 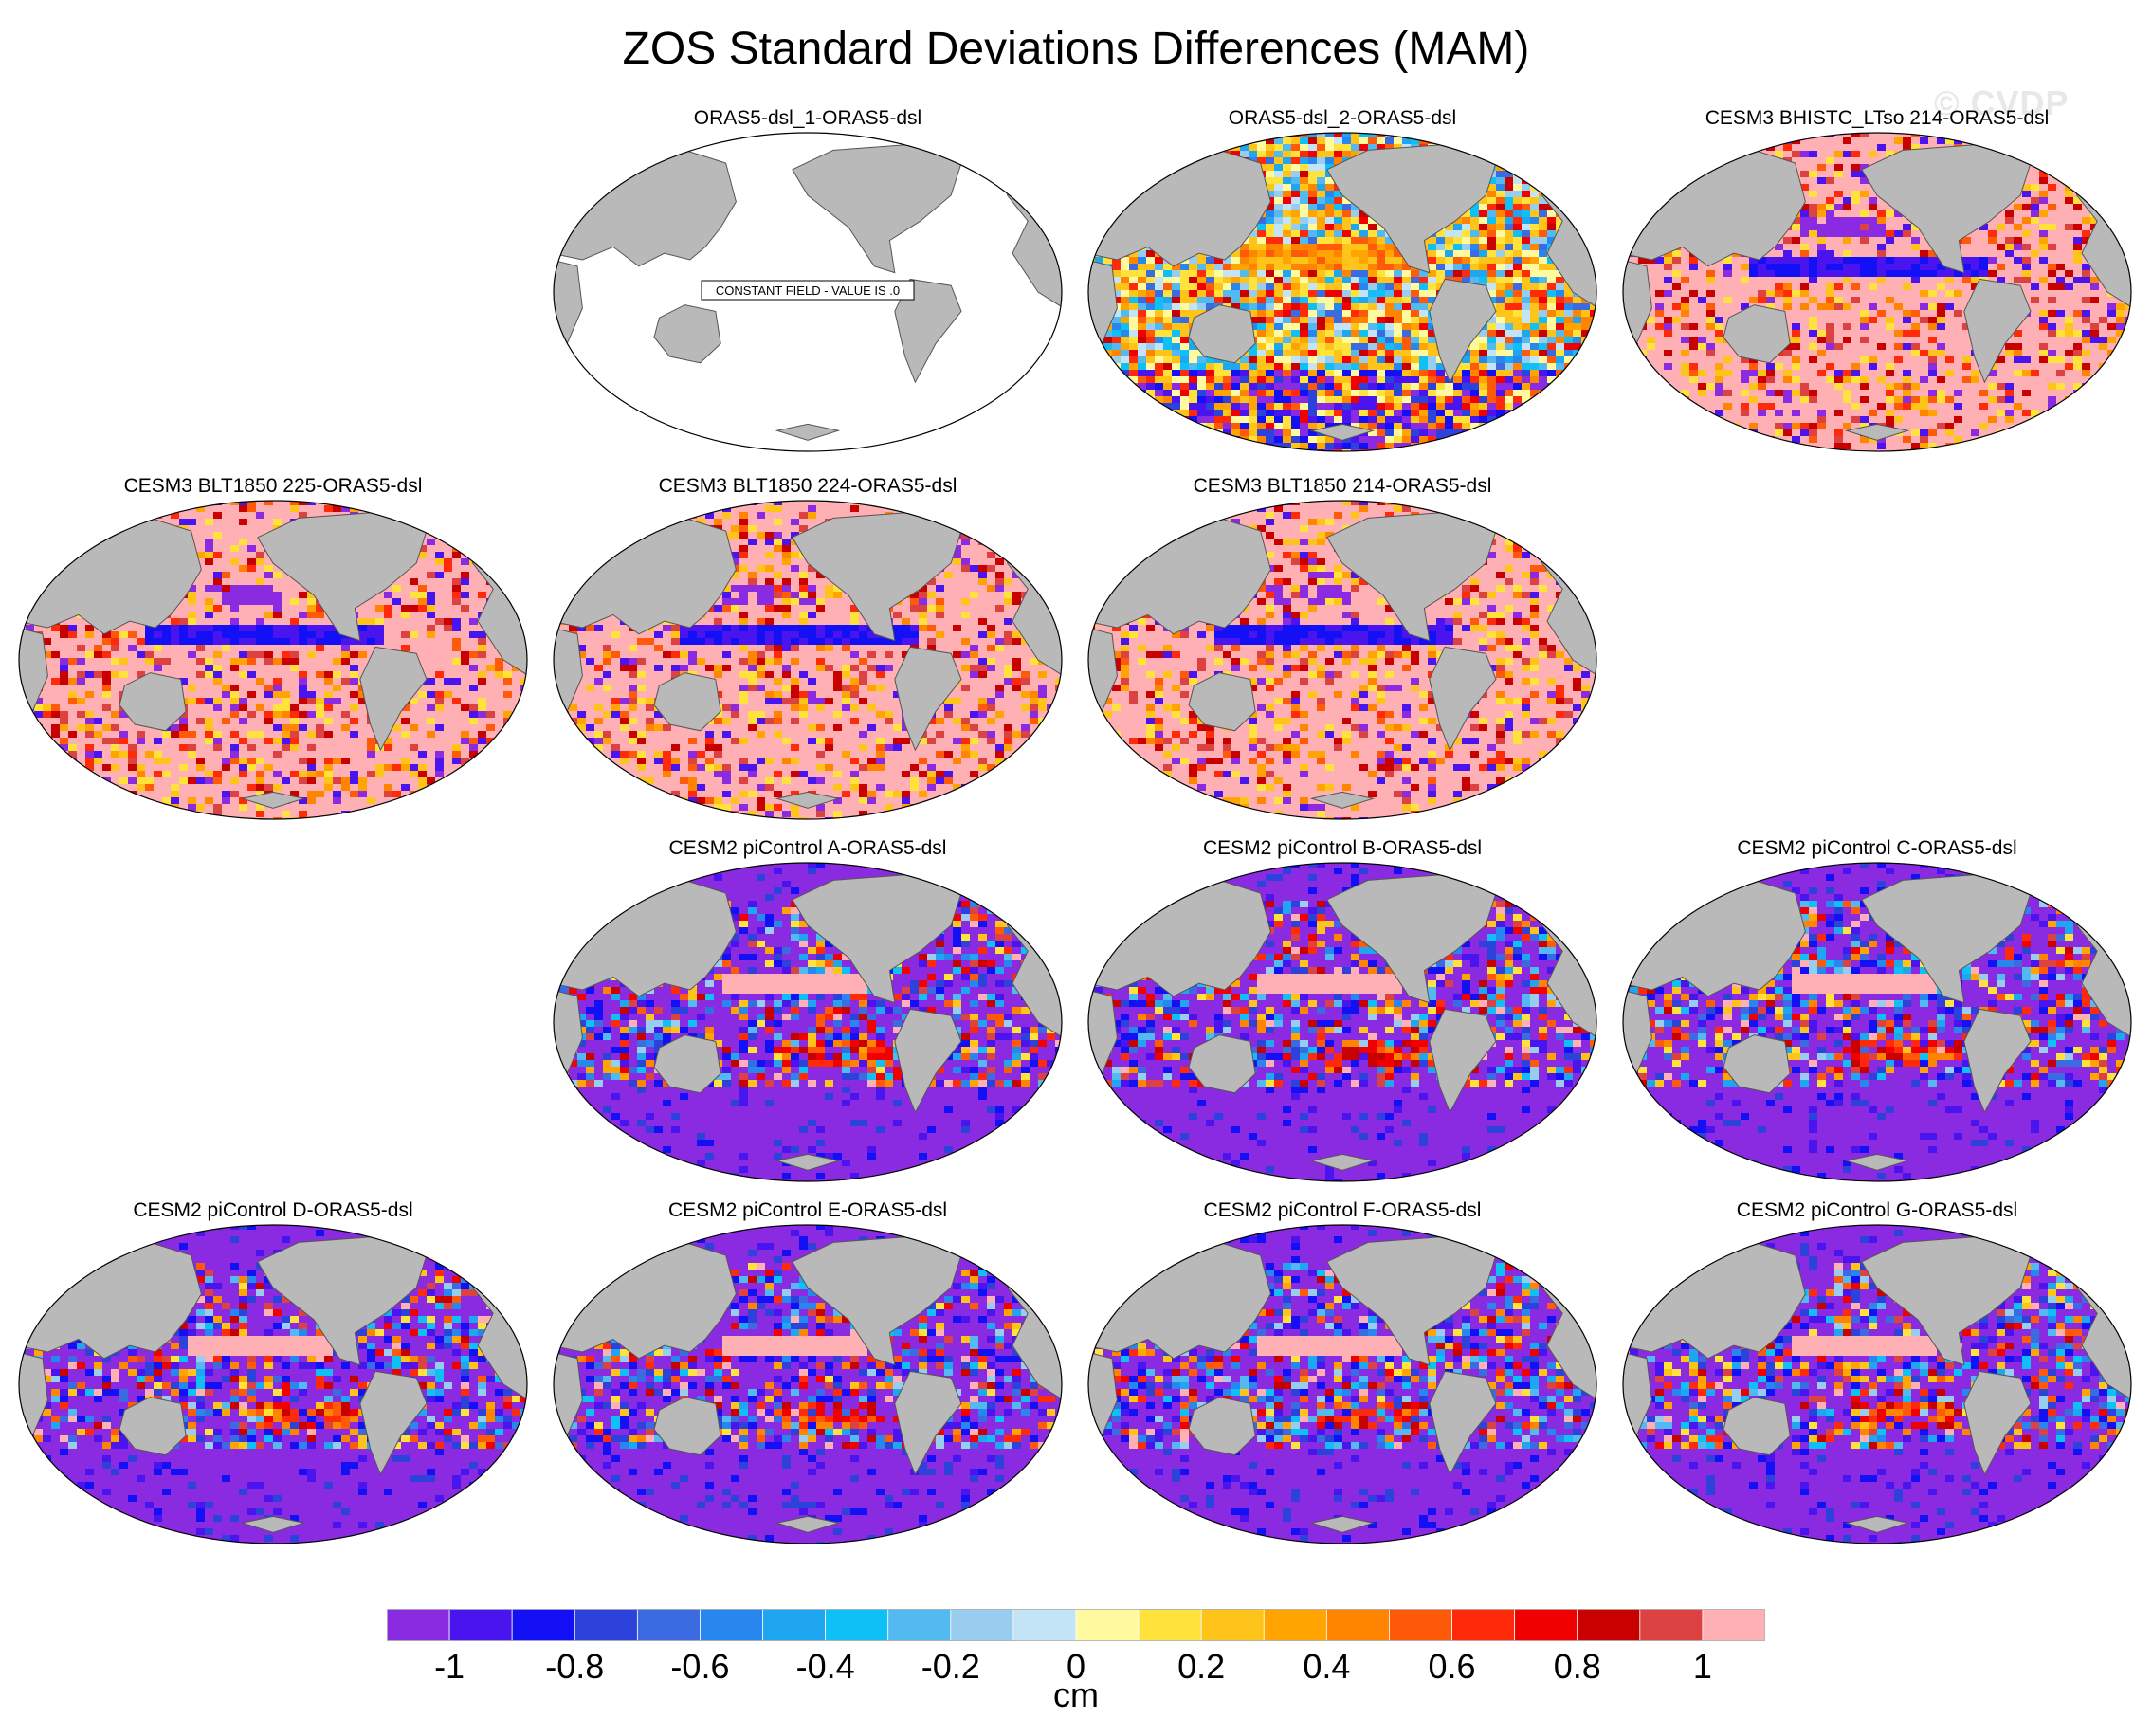 I want to click on map-panel: CESM3 BLT1850 214-ORAS5-dsl, so click(x=1343, y=653).